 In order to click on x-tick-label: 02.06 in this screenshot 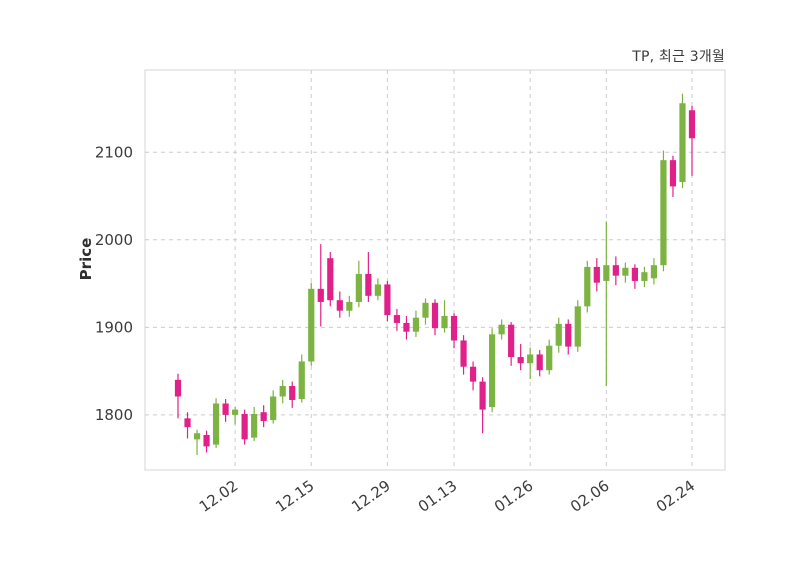, I will do `click(590, 496)`.